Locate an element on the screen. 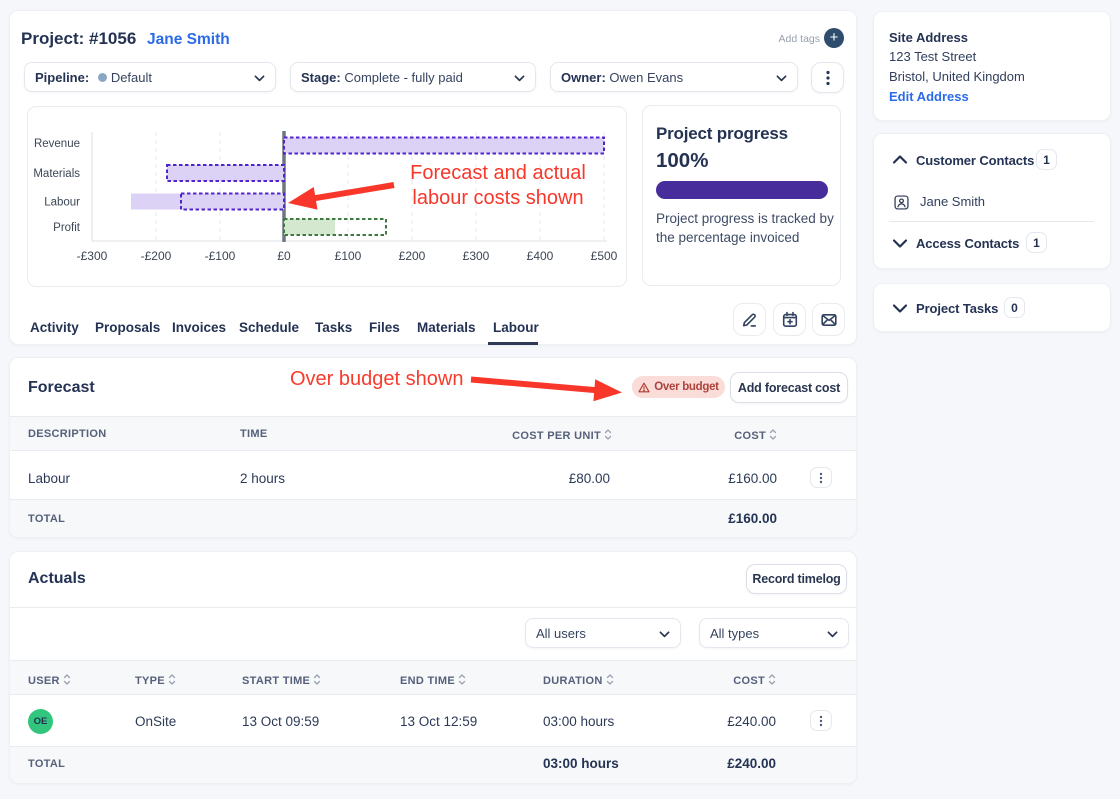 The image size is (1120, 799). svg-text: Profit is located at coordinates (67, 228).